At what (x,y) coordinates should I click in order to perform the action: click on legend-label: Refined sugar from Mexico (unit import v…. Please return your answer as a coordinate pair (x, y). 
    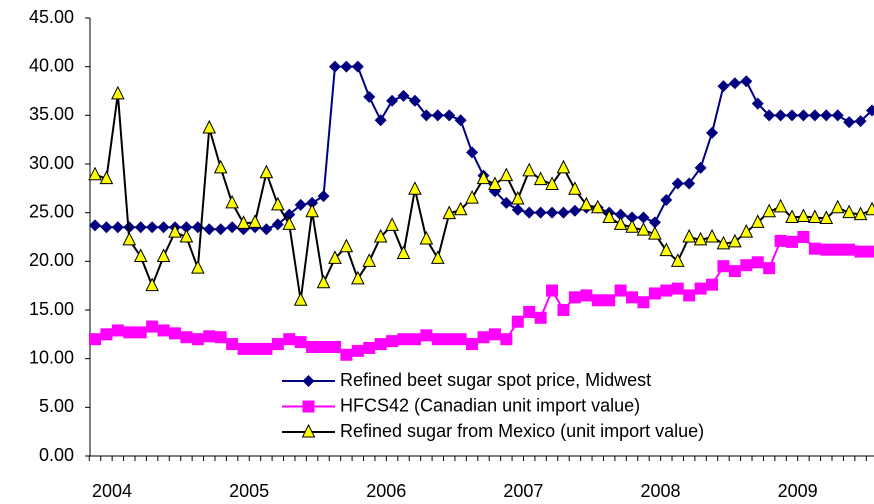
    Looking at the image, I should click on (522, 431).